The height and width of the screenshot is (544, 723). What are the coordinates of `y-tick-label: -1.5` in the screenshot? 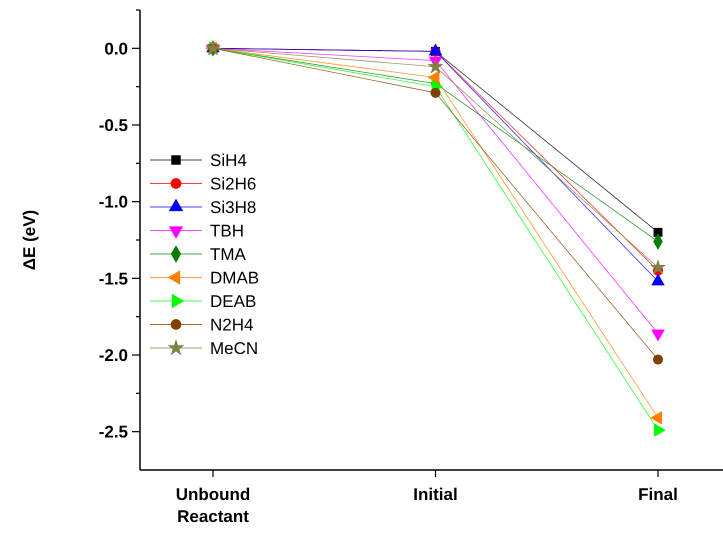 It's located at (113, 278).